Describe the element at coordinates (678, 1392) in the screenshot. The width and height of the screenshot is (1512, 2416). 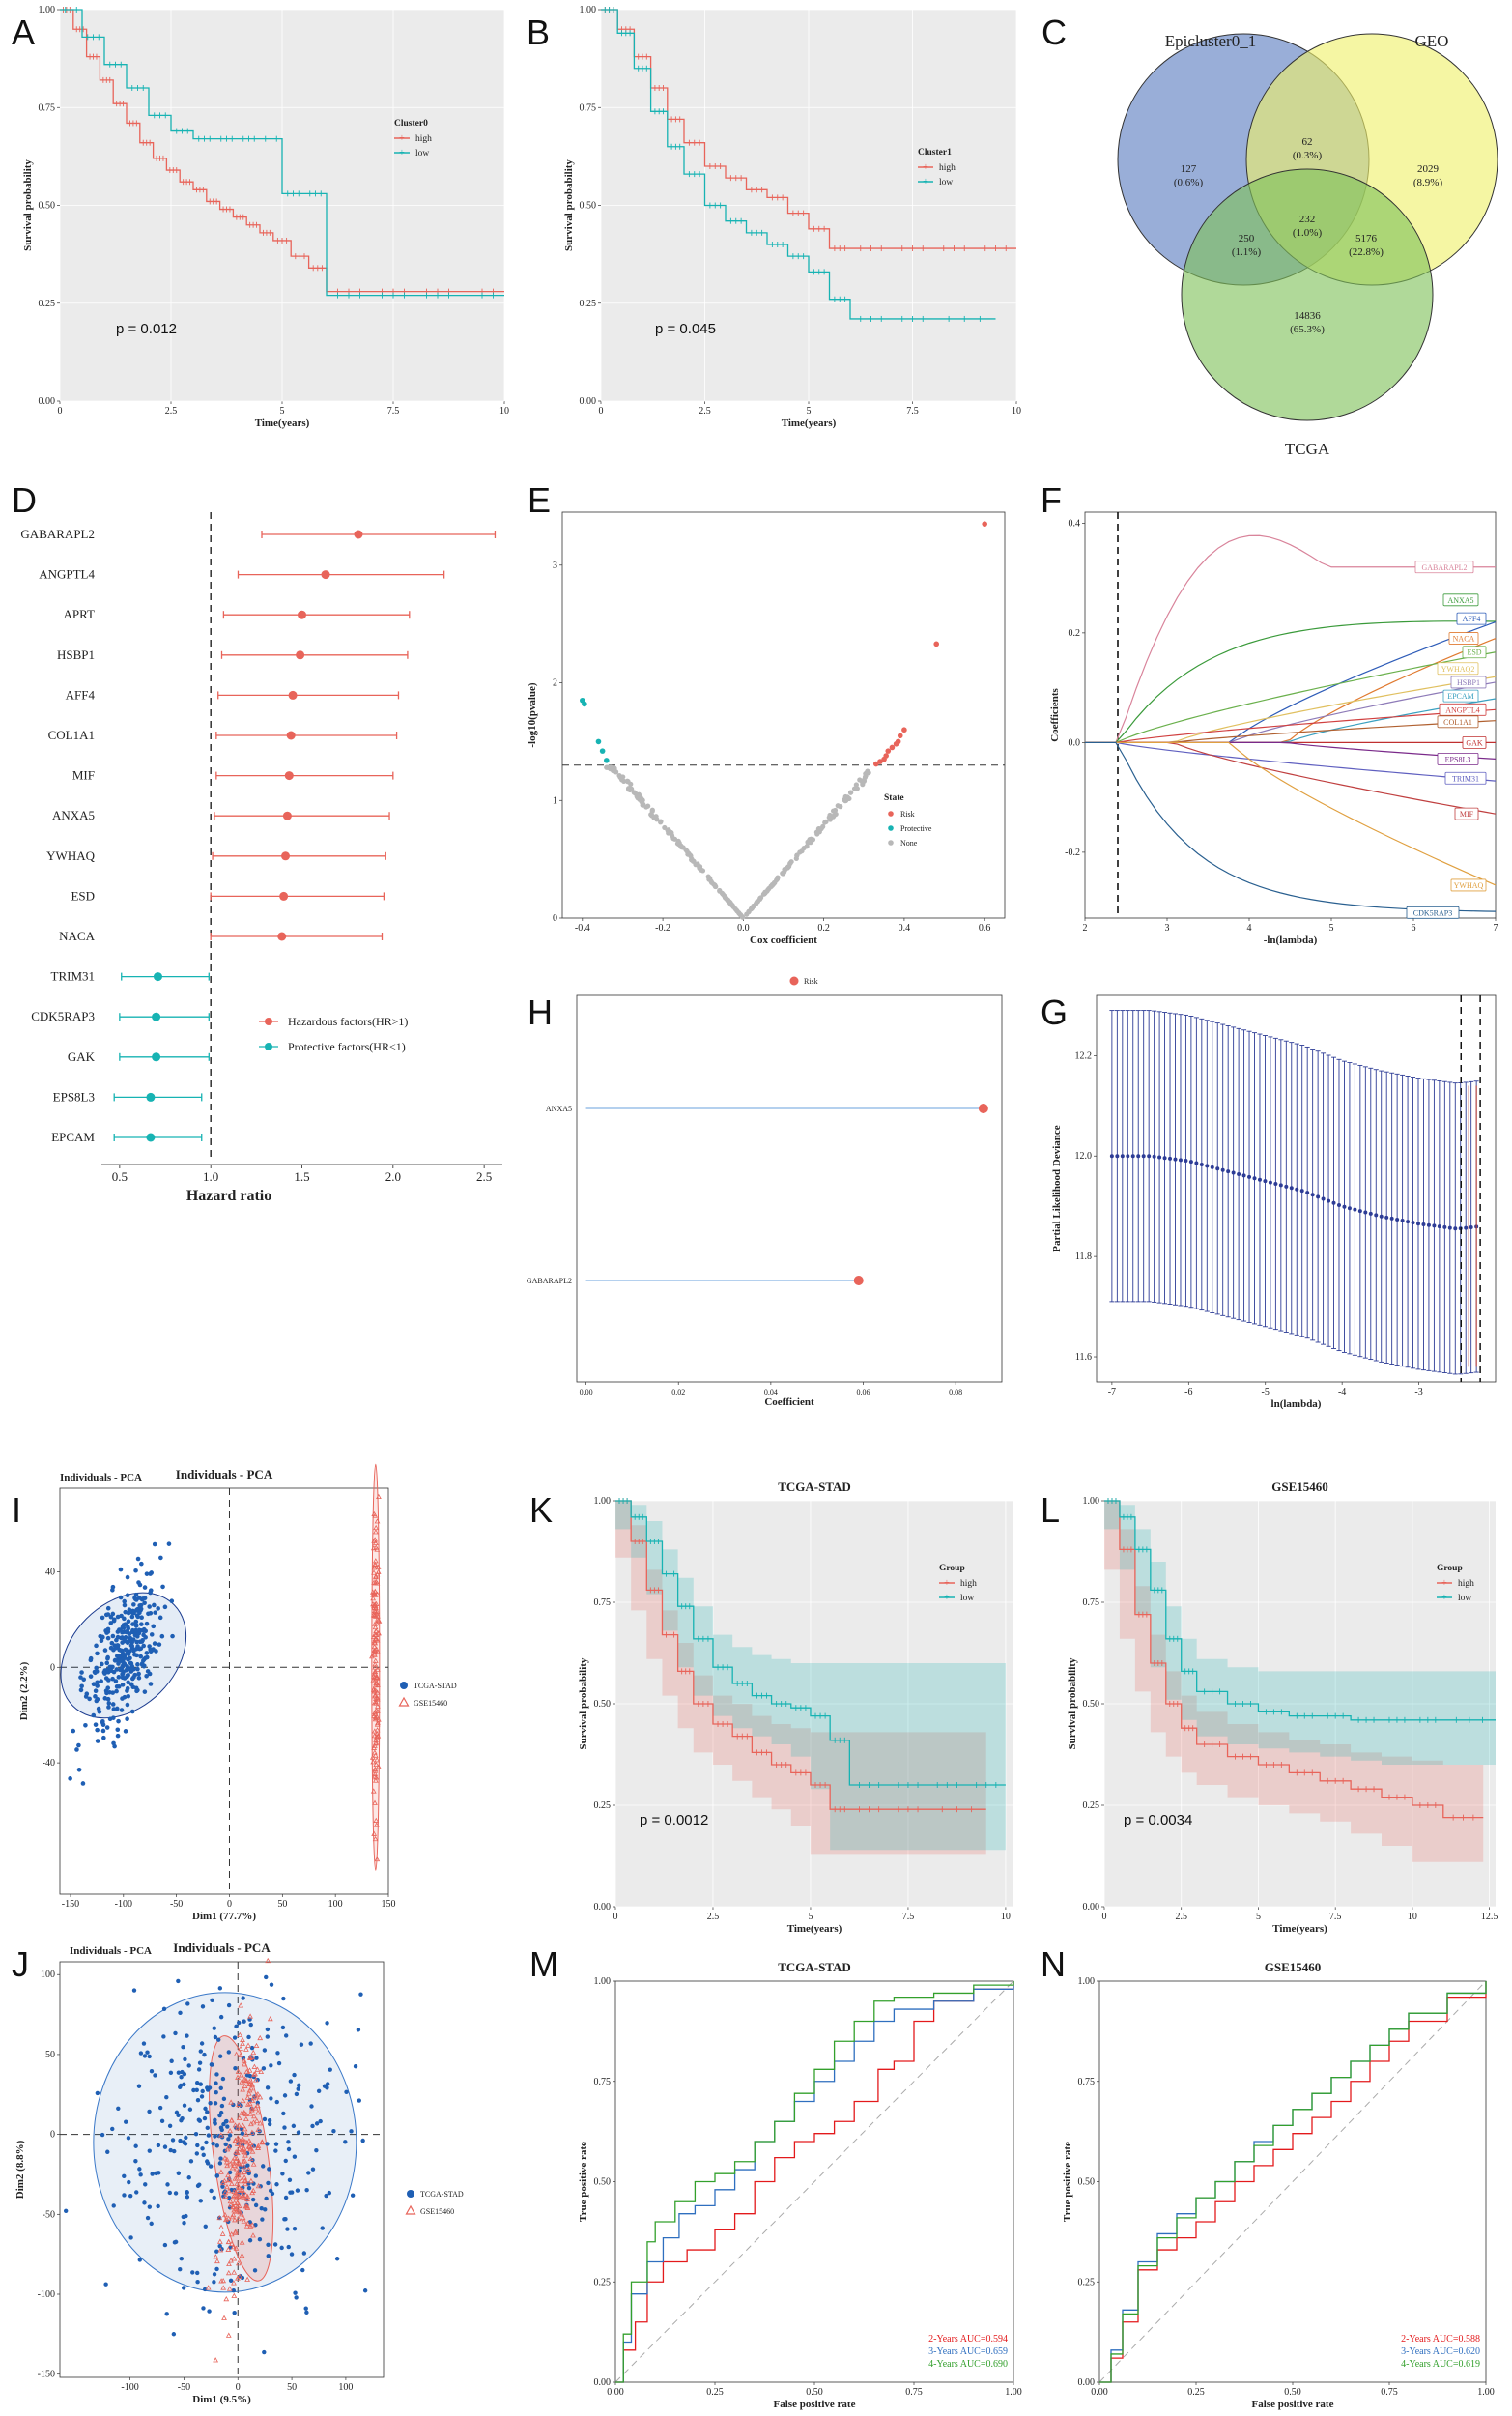
I see `x-tick-label: 0.02` at that location.